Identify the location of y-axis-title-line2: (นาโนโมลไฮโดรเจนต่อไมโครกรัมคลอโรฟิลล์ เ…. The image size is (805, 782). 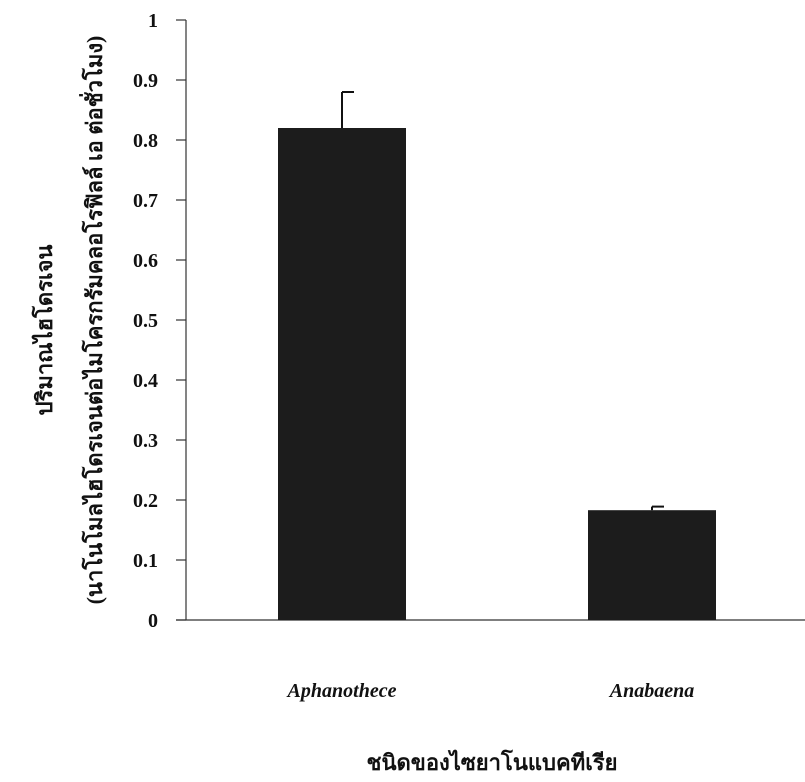
(92, 320).